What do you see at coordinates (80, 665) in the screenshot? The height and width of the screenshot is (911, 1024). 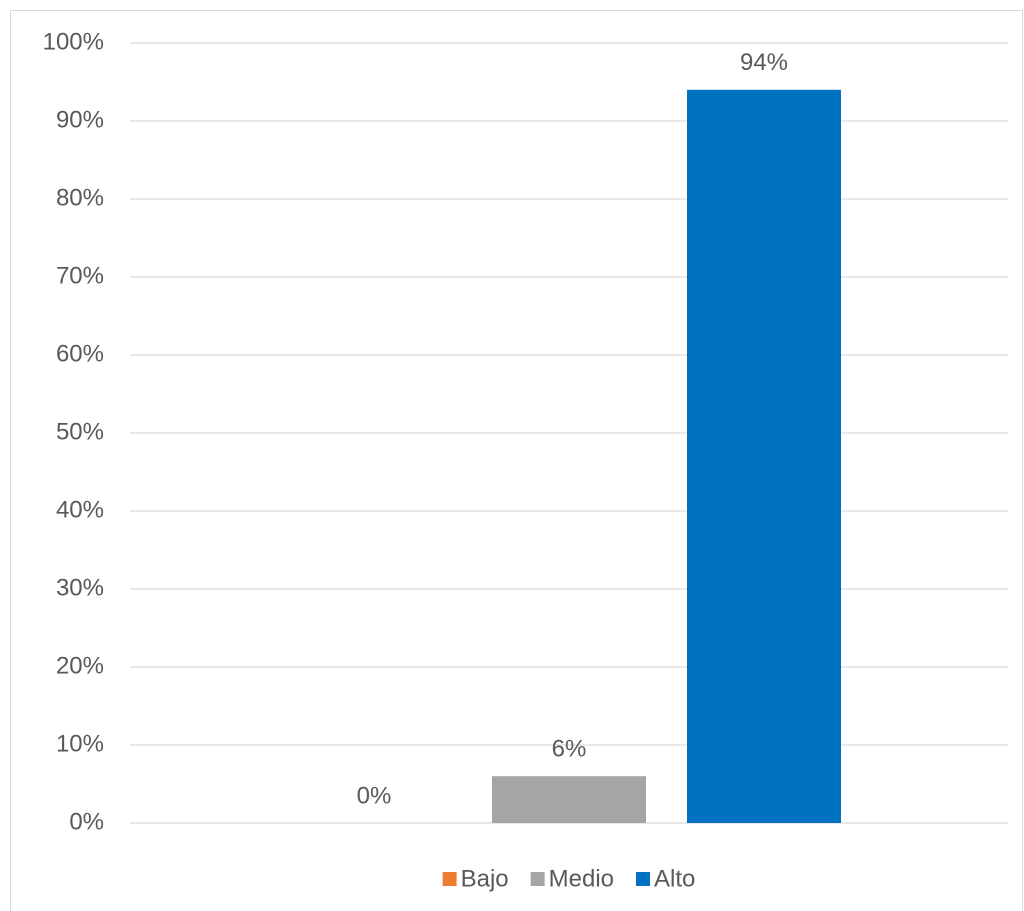 I see `y-tick-label: 20%` at bounding box center [80, 665].